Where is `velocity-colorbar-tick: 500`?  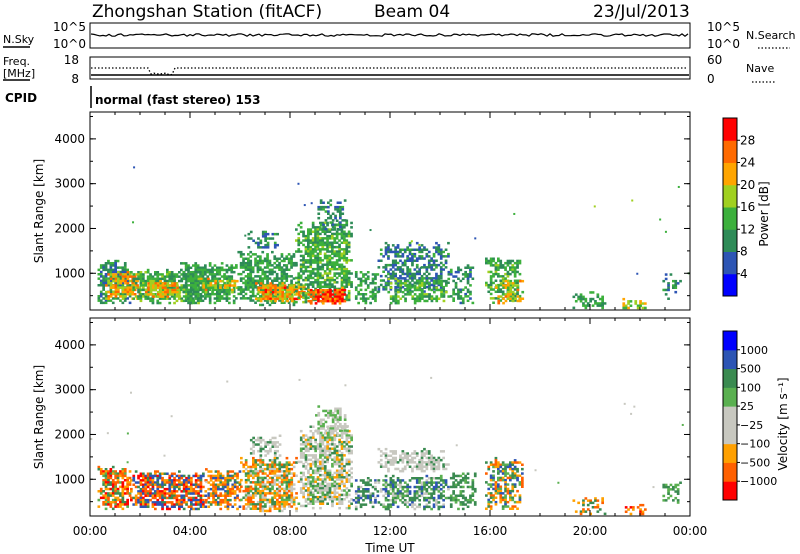
velocity-colorbar-tick: 500 is located at coordinates (750, 369).